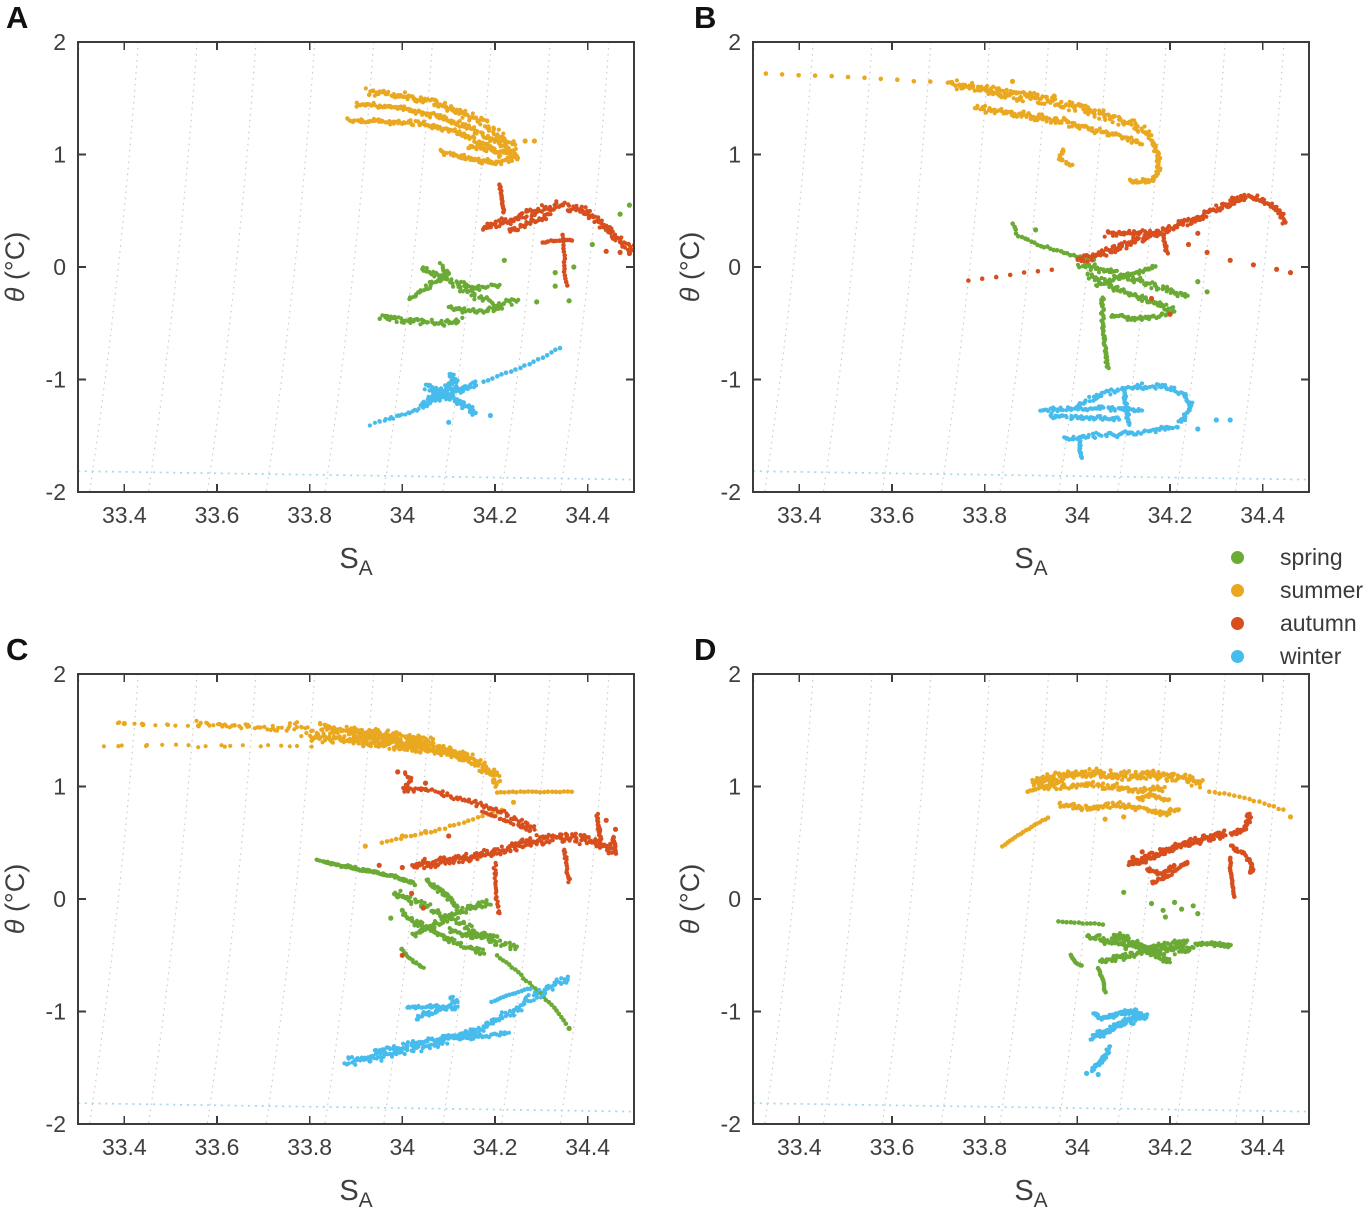 The height and width of the screenshot is (1223, 1369). I want to click on legend-label-summer: summer, so click(1322, 590).